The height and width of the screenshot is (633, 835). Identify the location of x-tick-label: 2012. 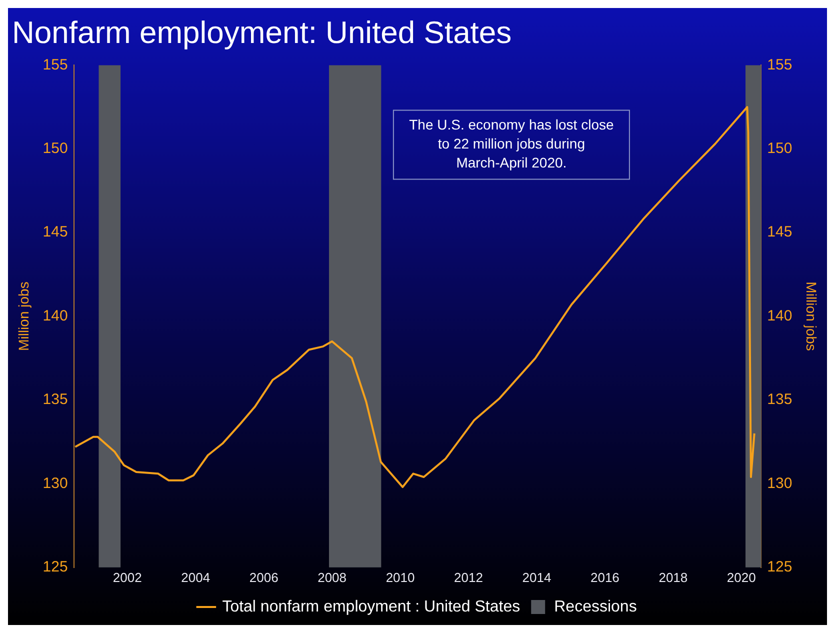
(468, 577).